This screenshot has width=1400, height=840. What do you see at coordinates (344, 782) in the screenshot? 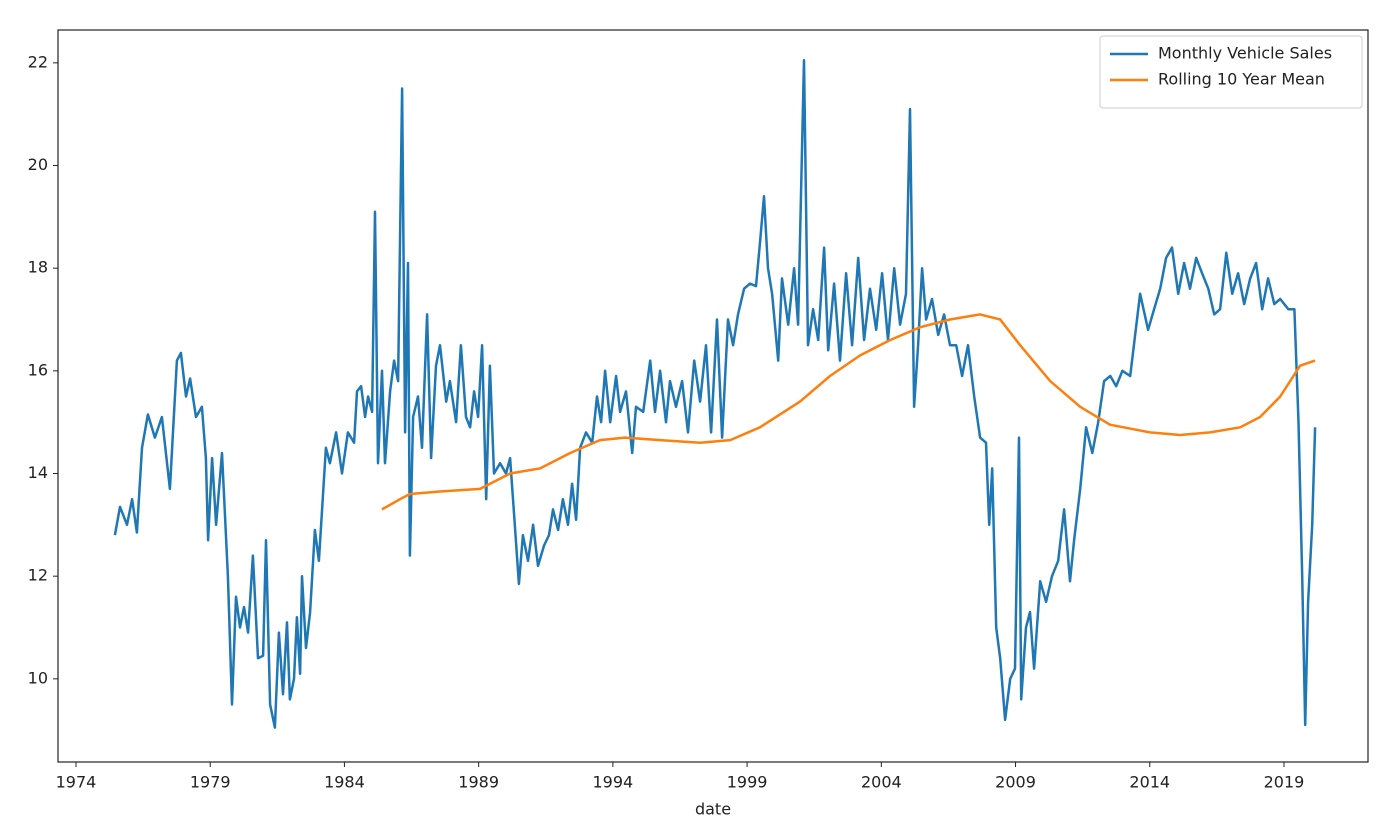
I see `x-tick-label: 1984` at bounding box center [344, 782].